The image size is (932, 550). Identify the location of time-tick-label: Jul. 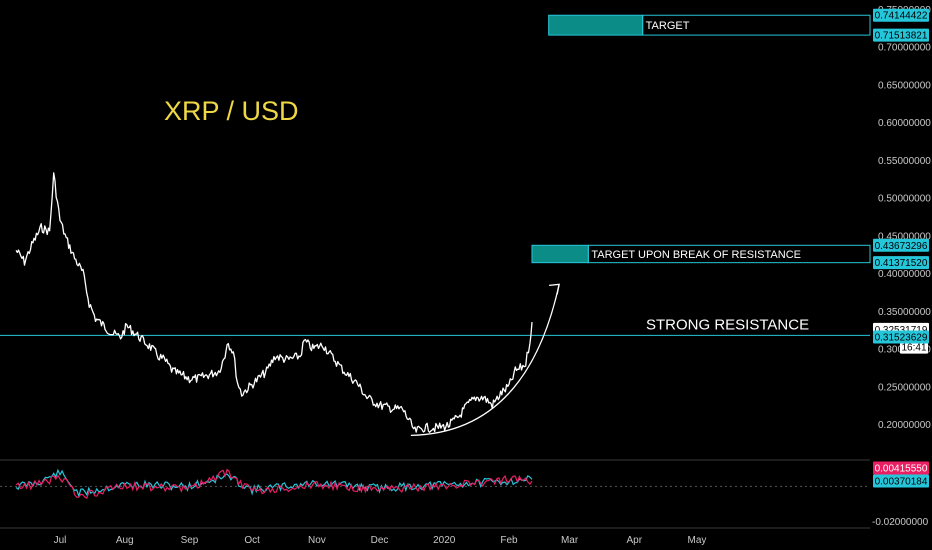
(60, 540).